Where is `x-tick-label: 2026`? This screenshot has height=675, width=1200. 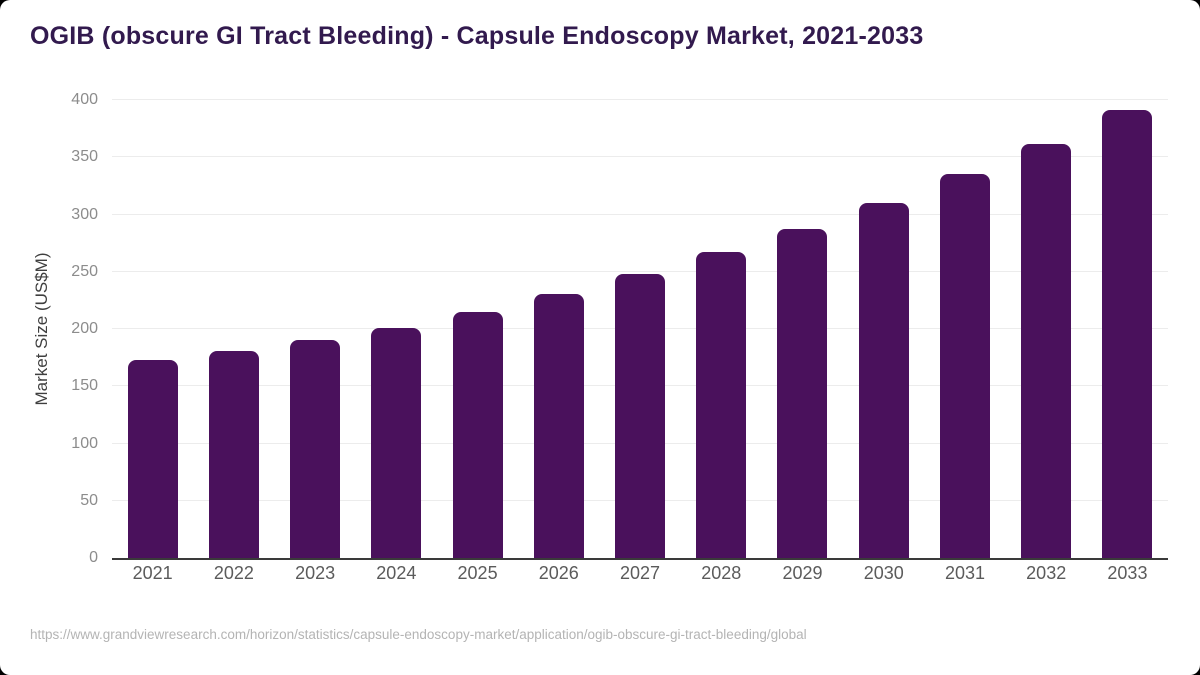
x-tick-label: 2026 is located at coordinates (558, 573).